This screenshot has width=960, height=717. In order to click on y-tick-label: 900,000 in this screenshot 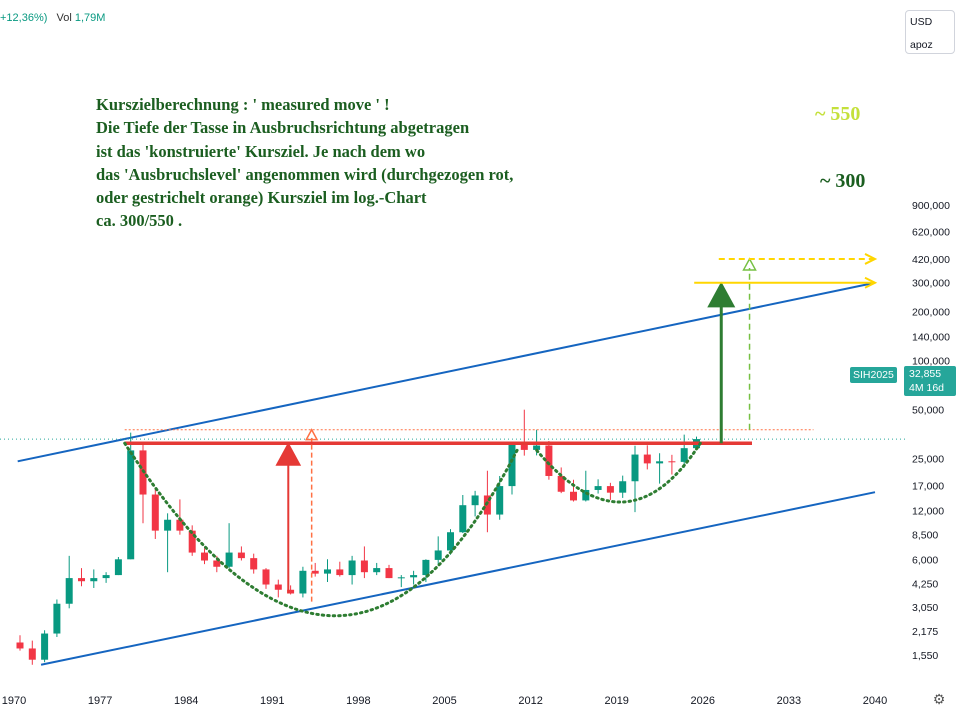, I will do `click(931, 206)`.